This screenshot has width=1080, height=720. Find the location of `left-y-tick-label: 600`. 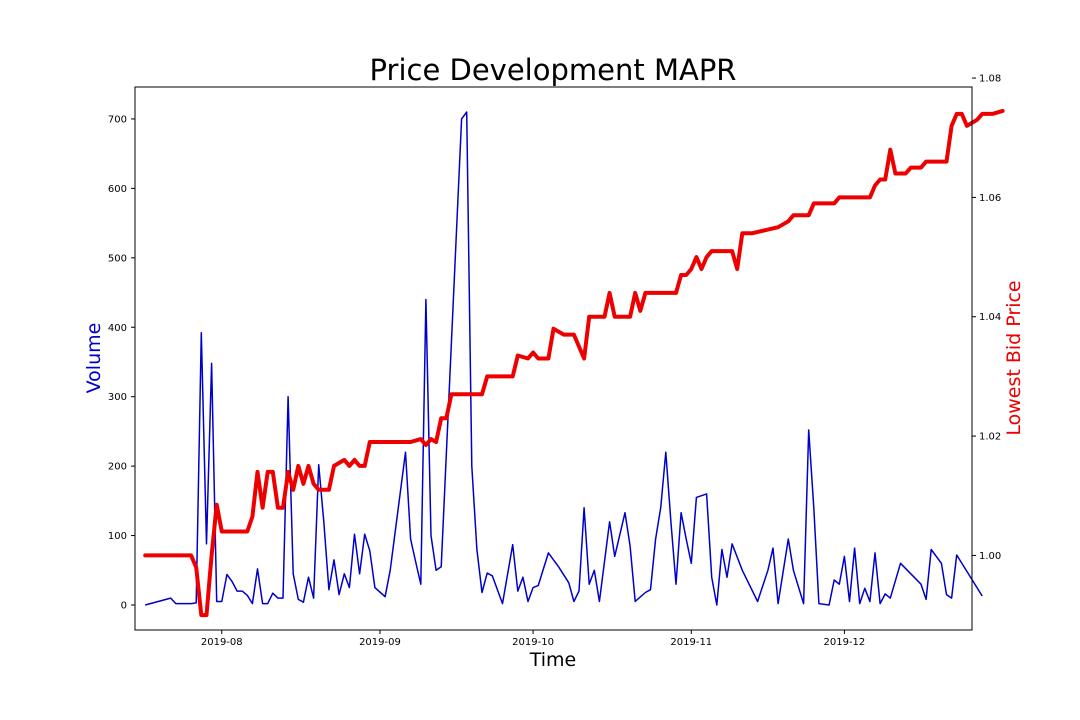

left-y-tick-label: 600 is located at coordinates (117, 189).